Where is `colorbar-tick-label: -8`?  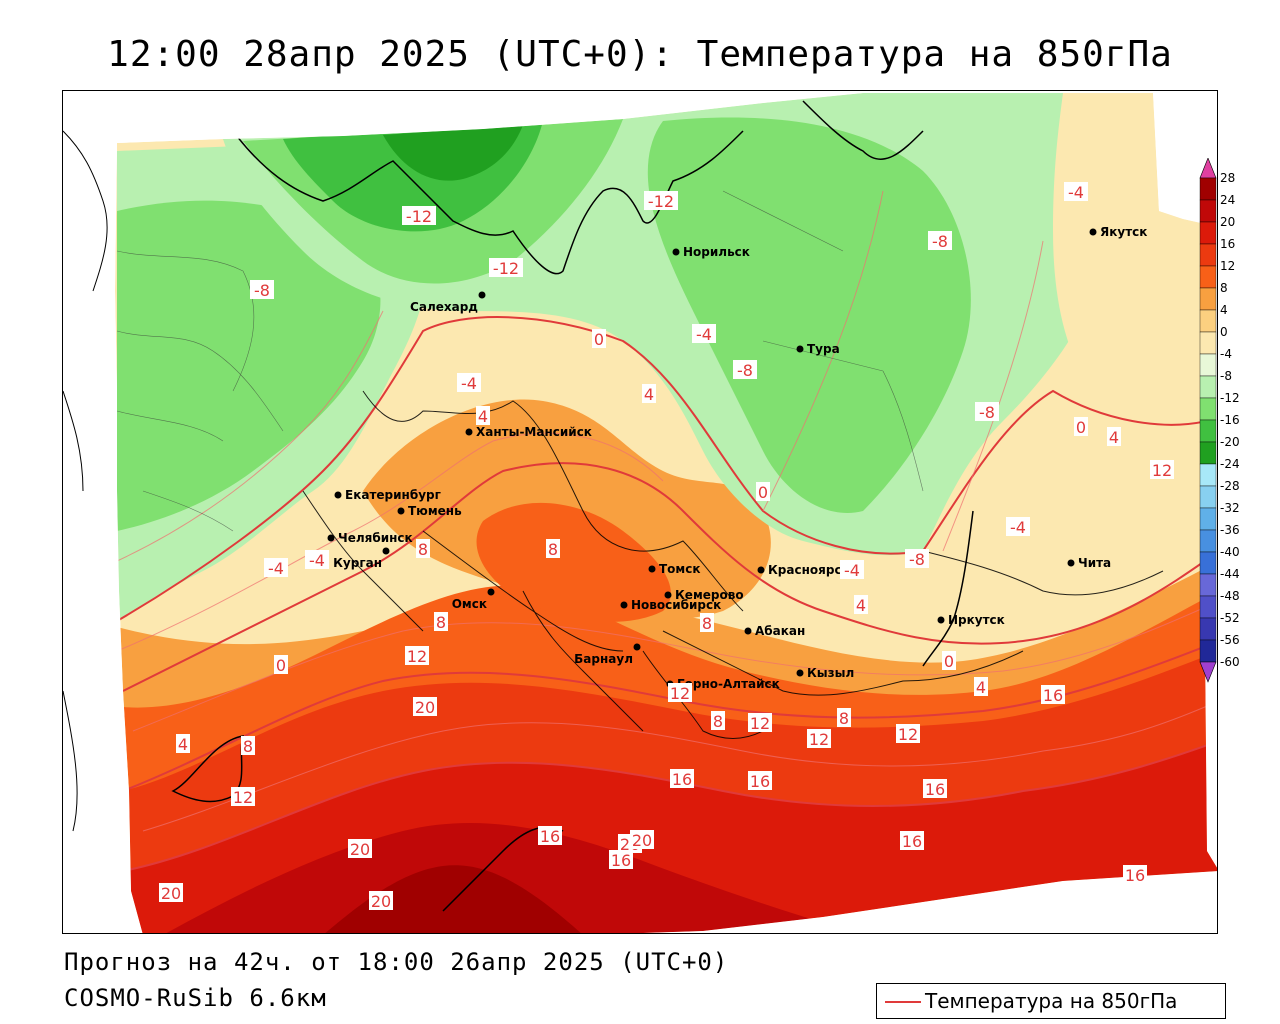
colorbar-tick-label: -8 is located at coordinates (1226, 376).